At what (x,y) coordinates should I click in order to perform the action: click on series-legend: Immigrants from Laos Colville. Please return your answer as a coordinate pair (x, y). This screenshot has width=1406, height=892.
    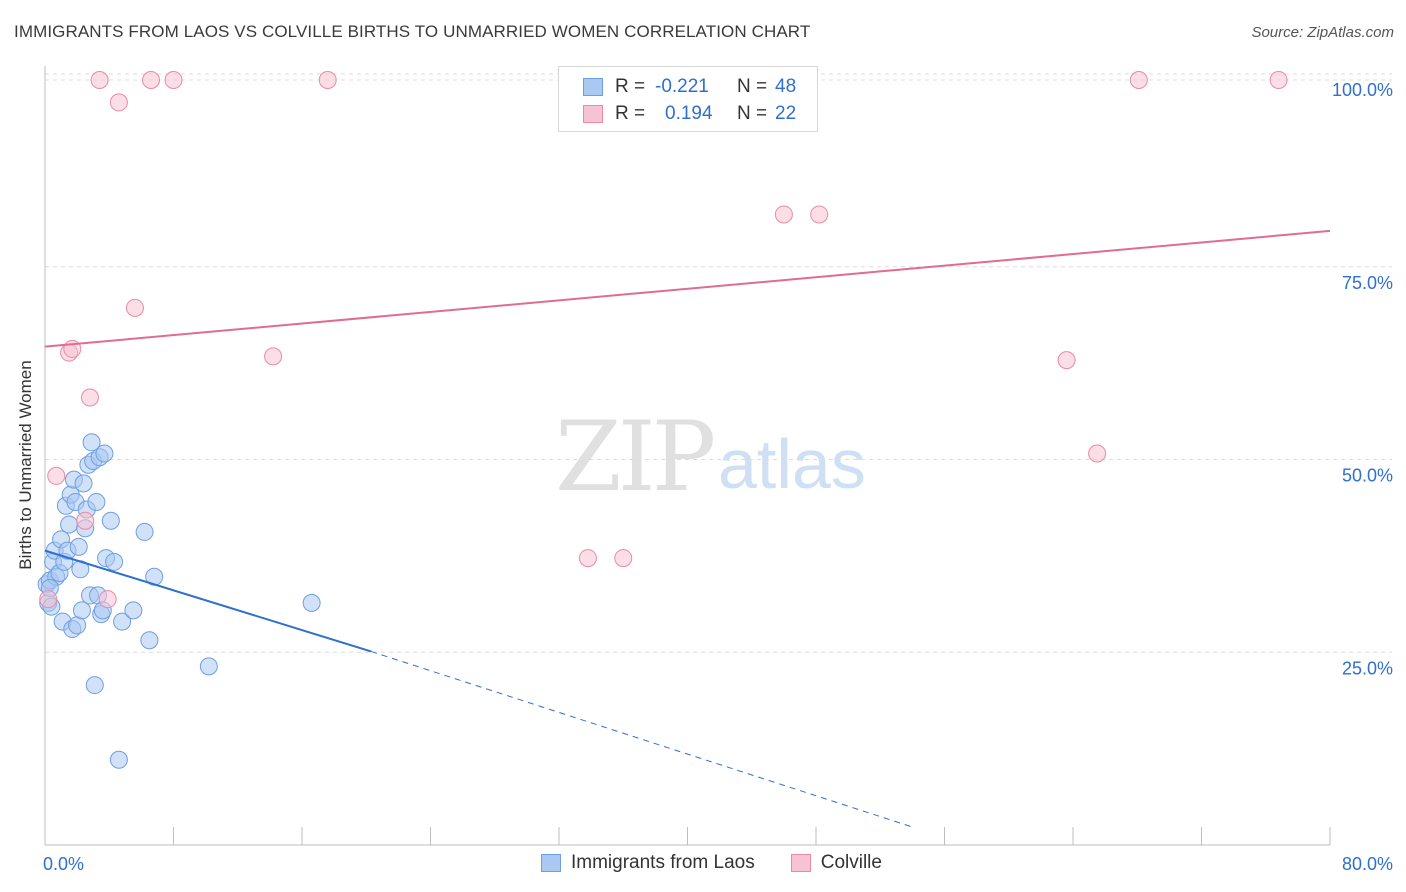
    Looking at the image, I should click on (729, 863).